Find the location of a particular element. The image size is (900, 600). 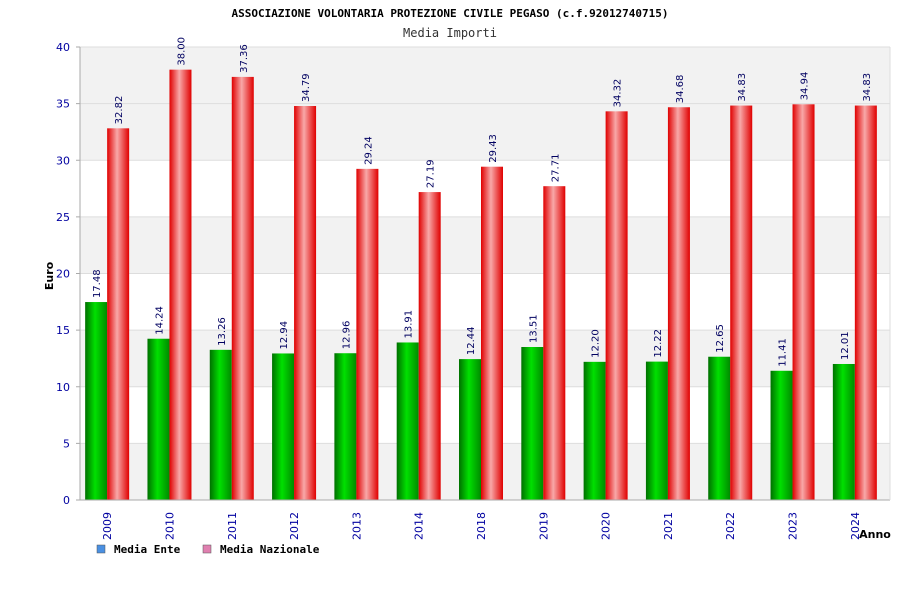

legend-swatch-media-nazionale is located at coordinates (207, 549).